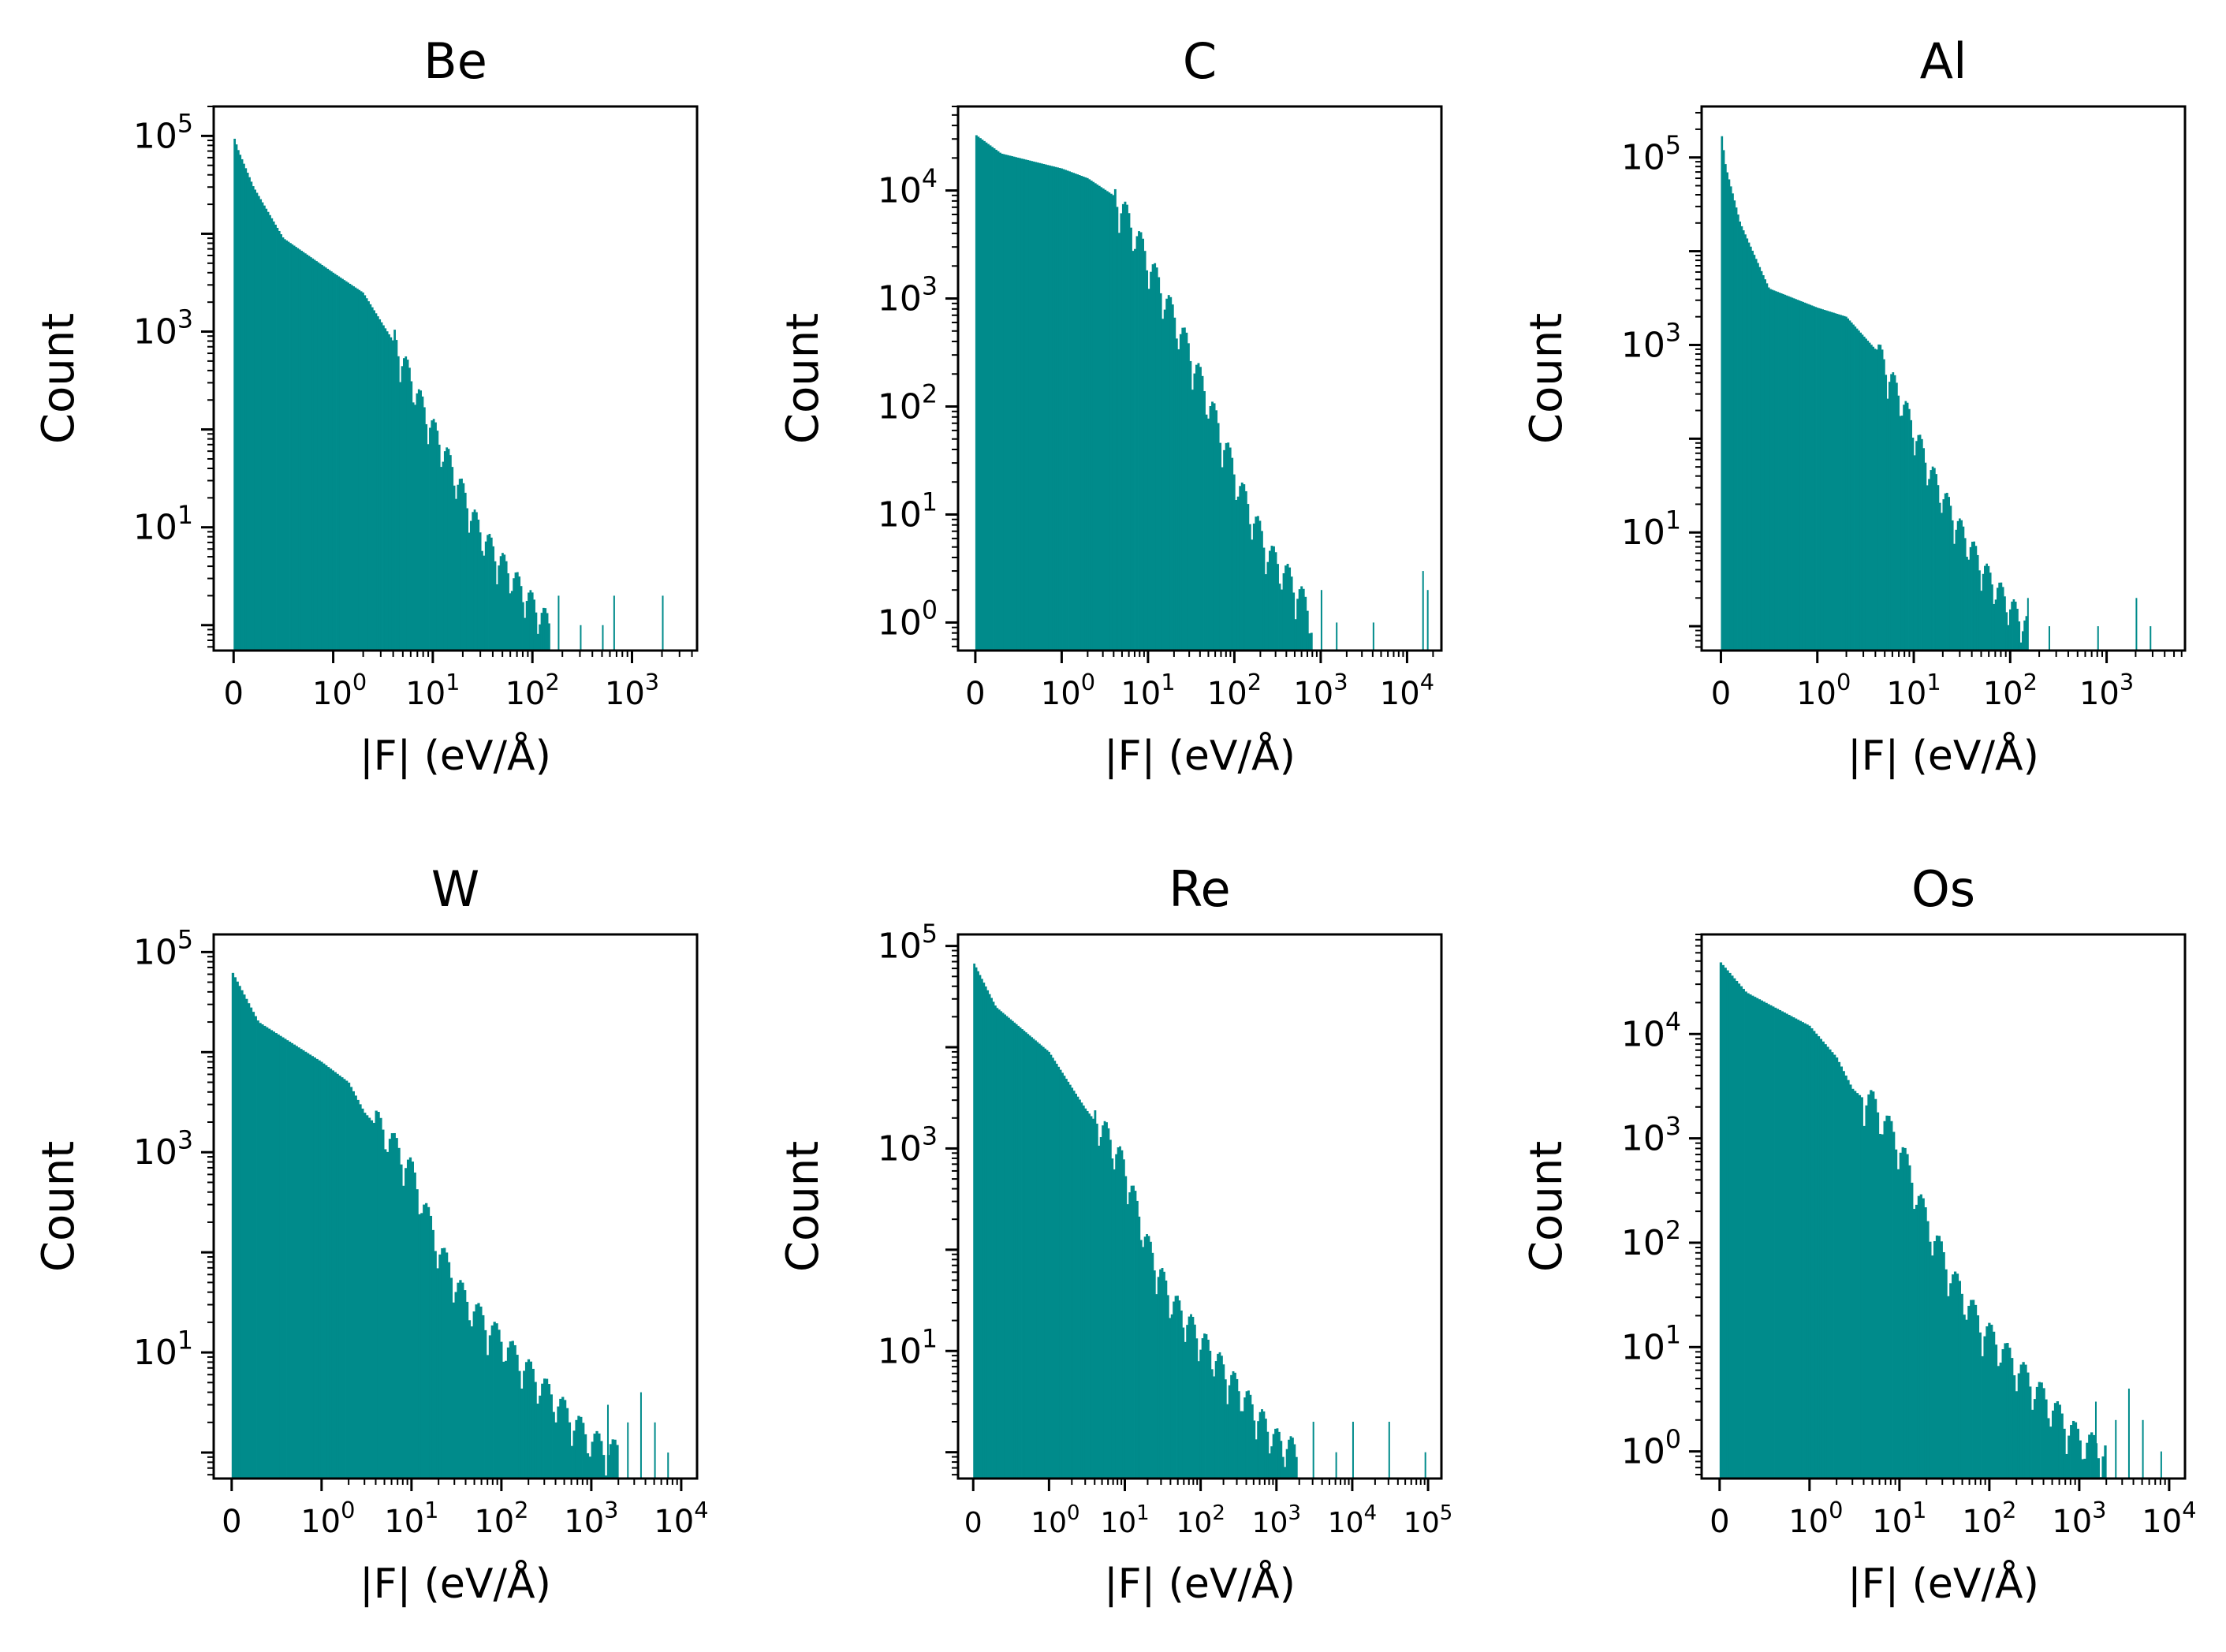  I want to click on x-axis-ticks: 0 100 101 102 103, so click(459, 681).